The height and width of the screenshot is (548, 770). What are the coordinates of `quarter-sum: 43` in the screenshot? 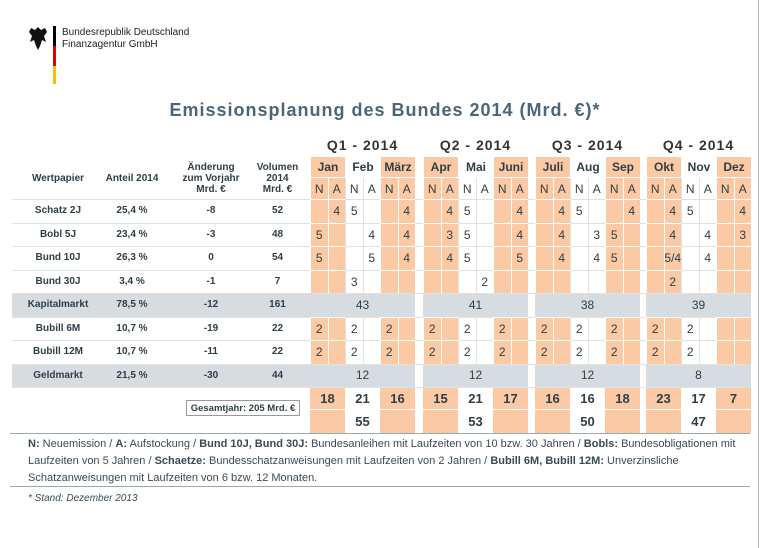 It's located at (362, 304).